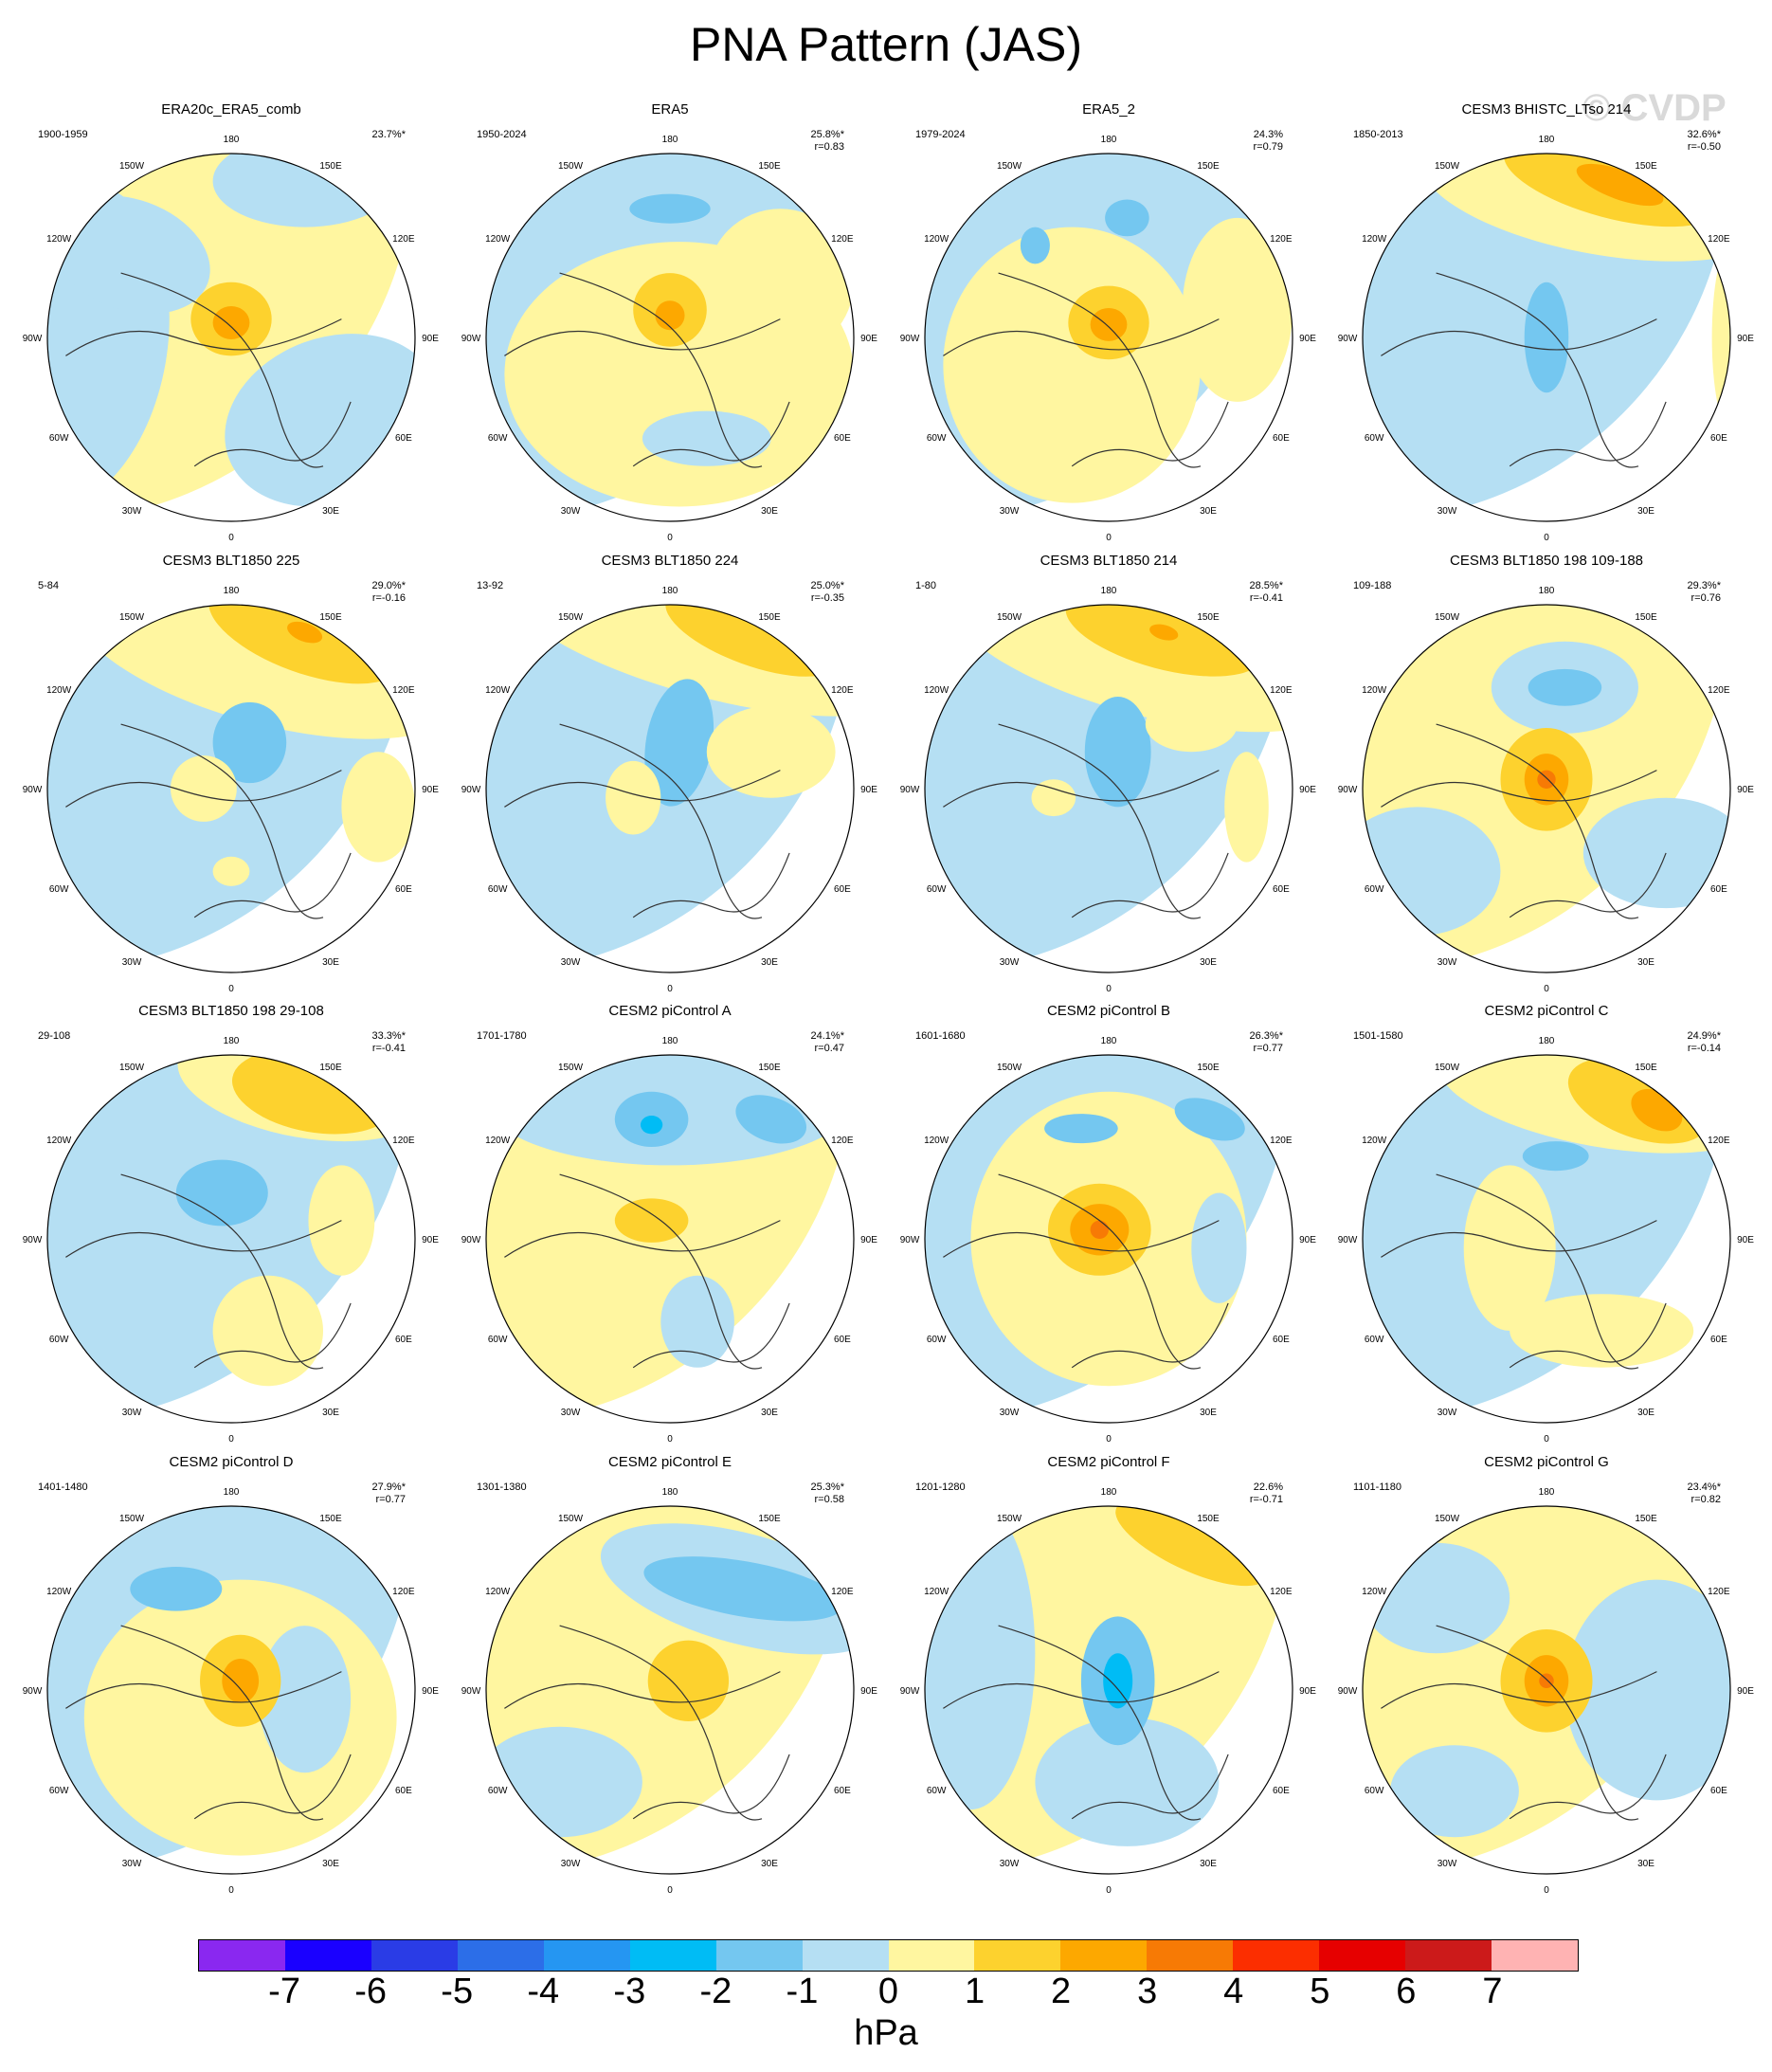  What do you see at coordinates (1378, 1036) in the screenshot?
I see `panel-years: 1501-1580` at bounding box center [1378, 1036].